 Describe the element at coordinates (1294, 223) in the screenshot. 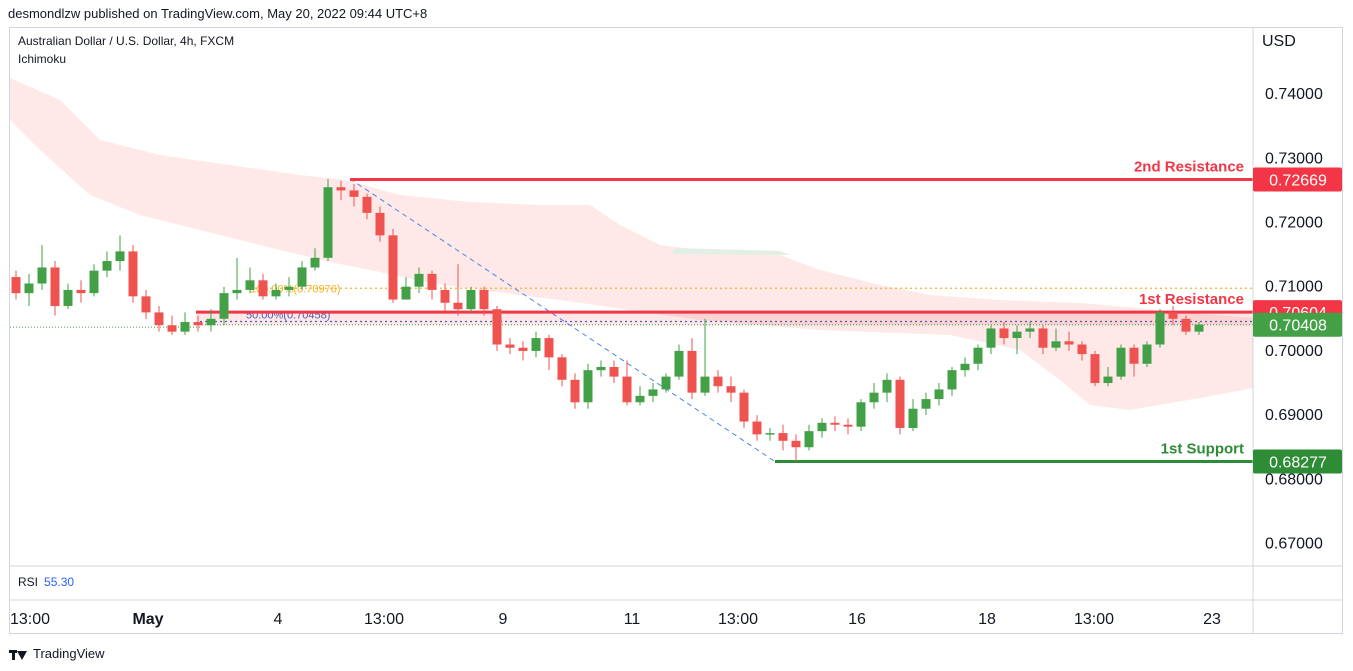

I see `y-tick-label: 0.72000` at that location.